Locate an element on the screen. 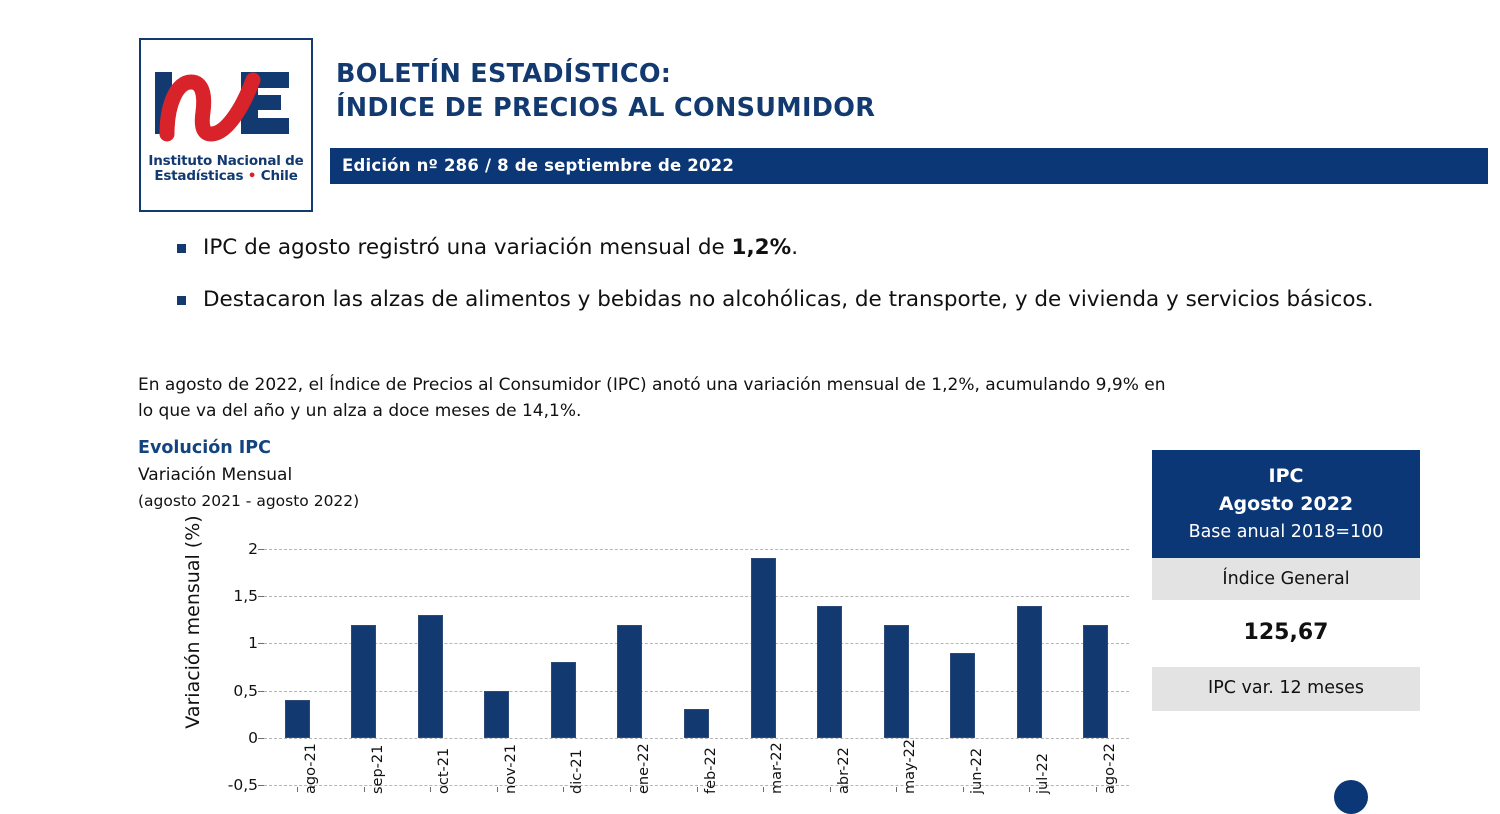 This screenshot has height=814, width=1500. chart-x-tick-label: nov-21 is located at coordinates (510, 769).